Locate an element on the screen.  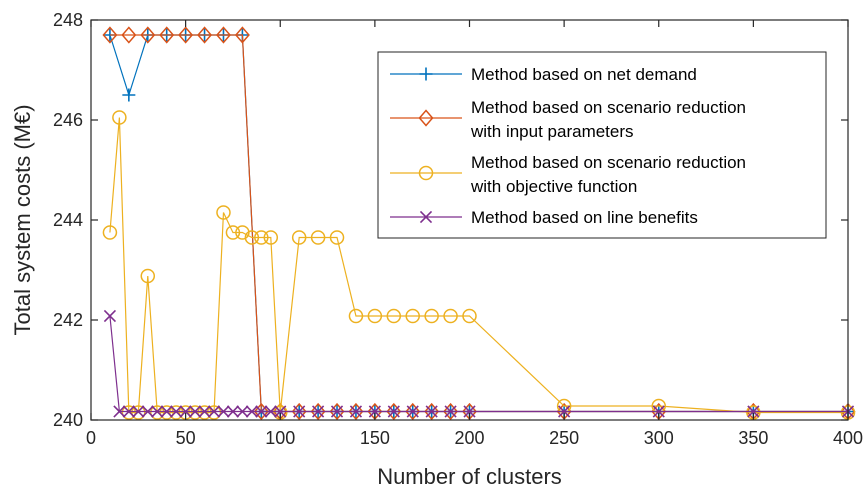
x-tick-label: 250 is located at coordinates (564, 438).